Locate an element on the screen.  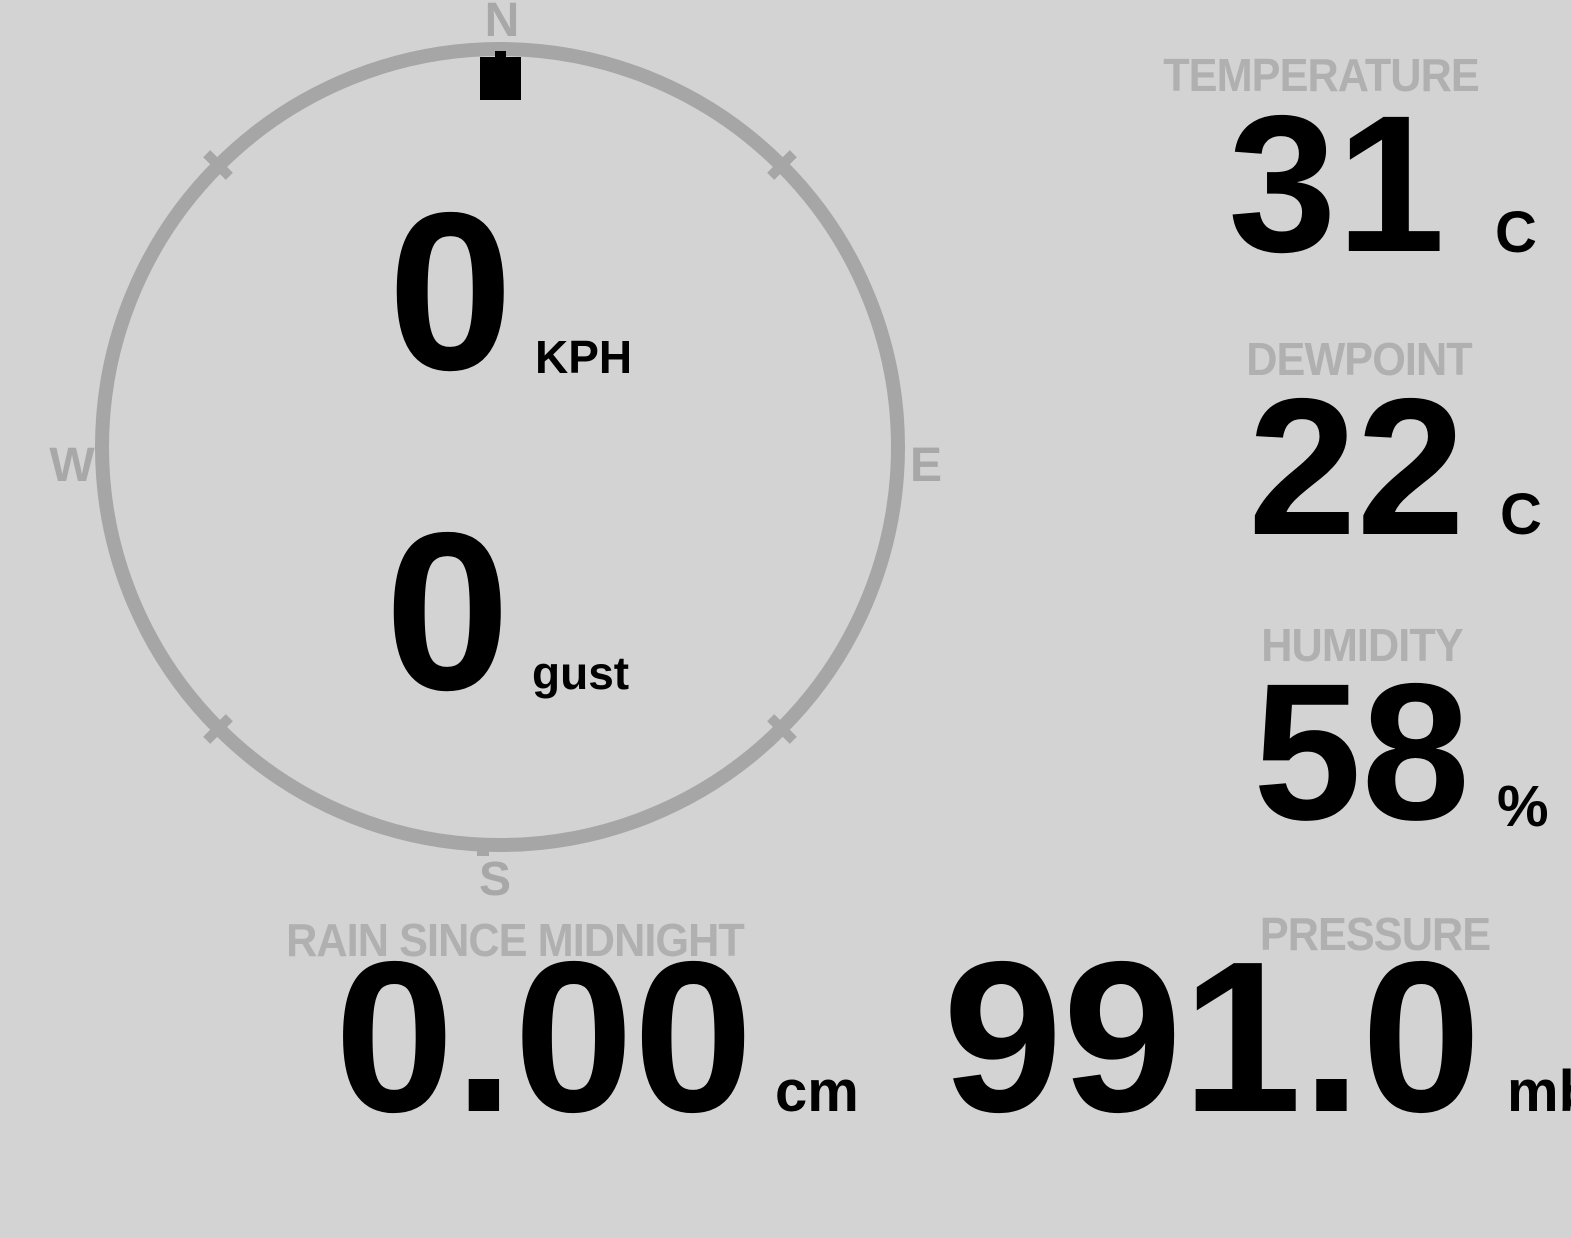
temperature-unit: C is located at coordinates (1516, 232).